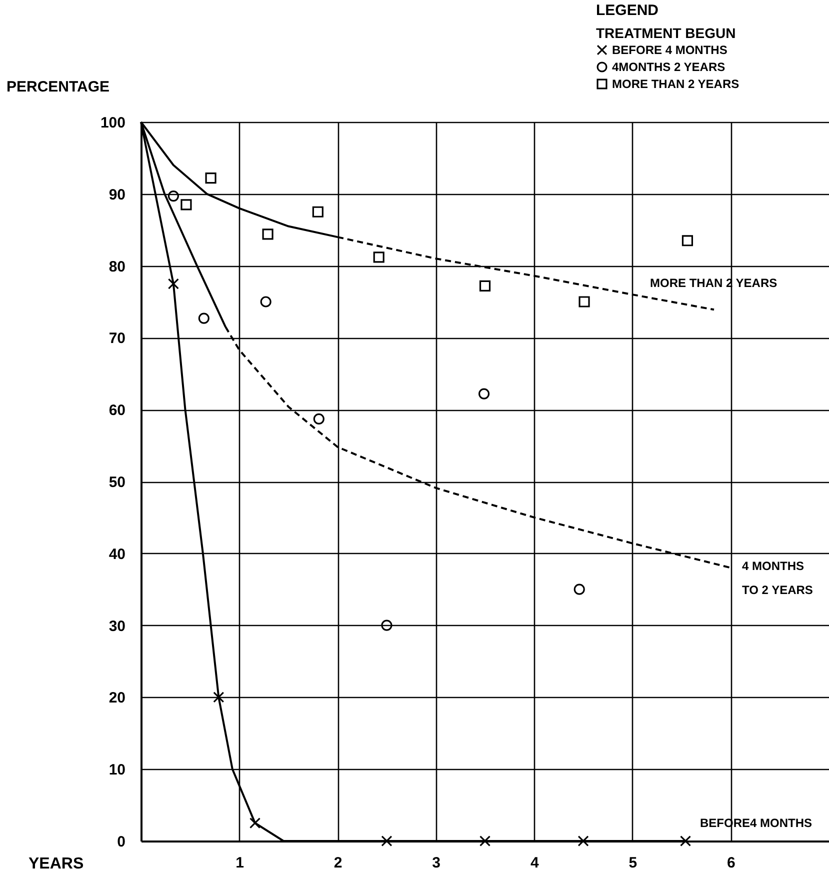 The height and width of the screenshot is (878, 829). Describe the element at coordinates (731, 863) in the screenshot. I see `x-tick-label: 6` at that location.